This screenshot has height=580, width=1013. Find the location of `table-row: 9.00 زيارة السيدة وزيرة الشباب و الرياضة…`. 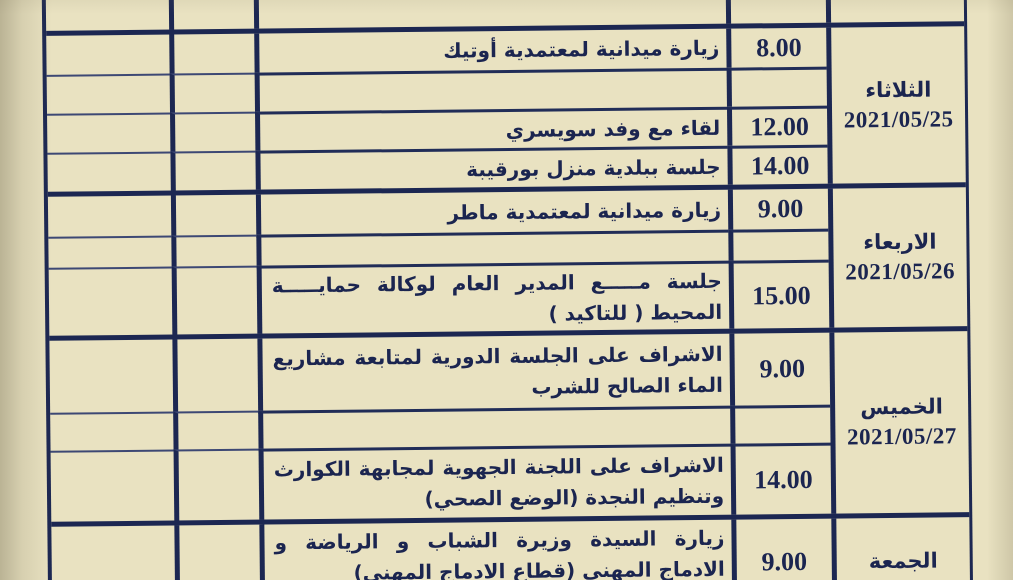

table-row: 9.00 زيارة السيدة وزيرة الشباب و الرياضة… is located at coordinates (442, 549).